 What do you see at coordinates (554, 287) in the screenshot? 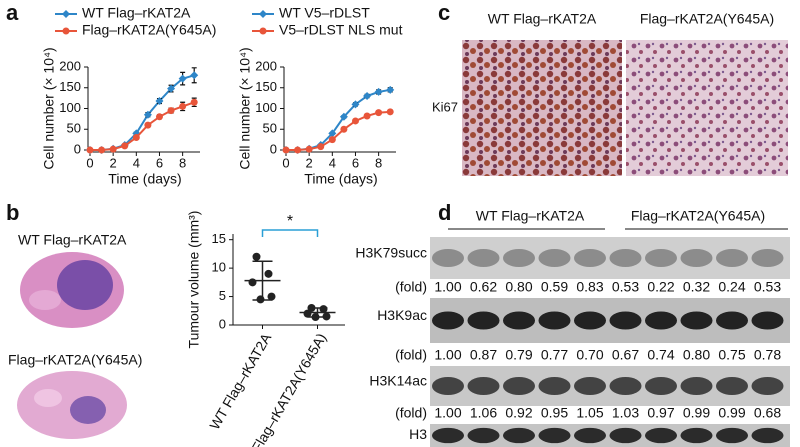
I see `fold-value: 0.59` at bounding box center [554, 287].